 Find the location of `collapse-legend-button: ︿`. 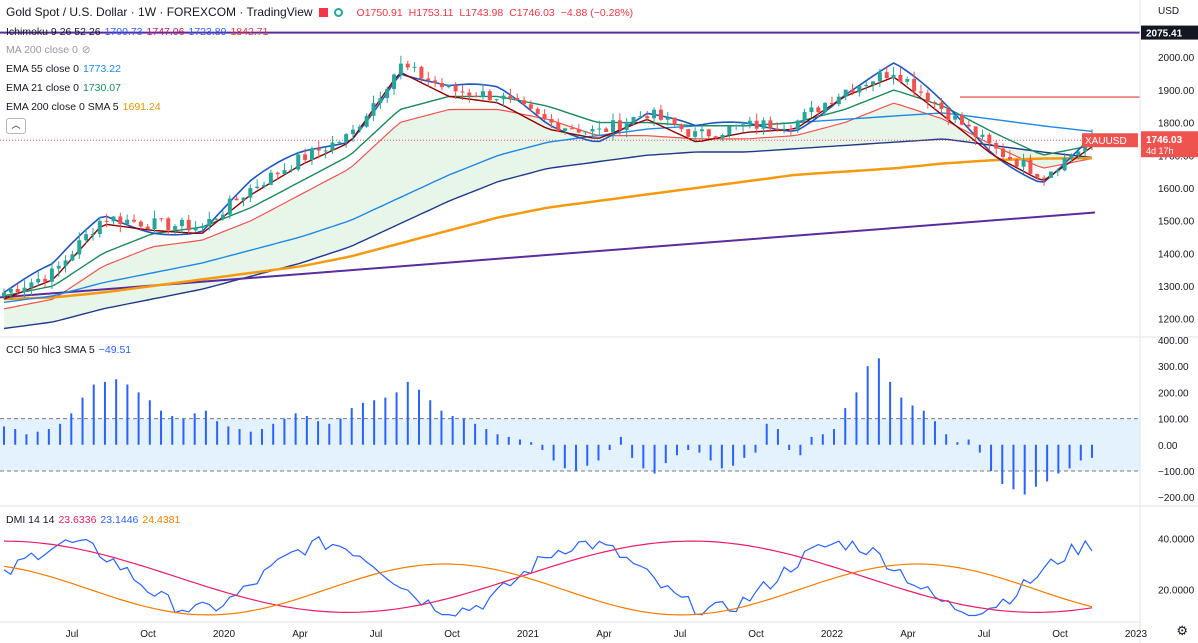

collapse-legend-button: ︿ is located at coordinates (16, 126).